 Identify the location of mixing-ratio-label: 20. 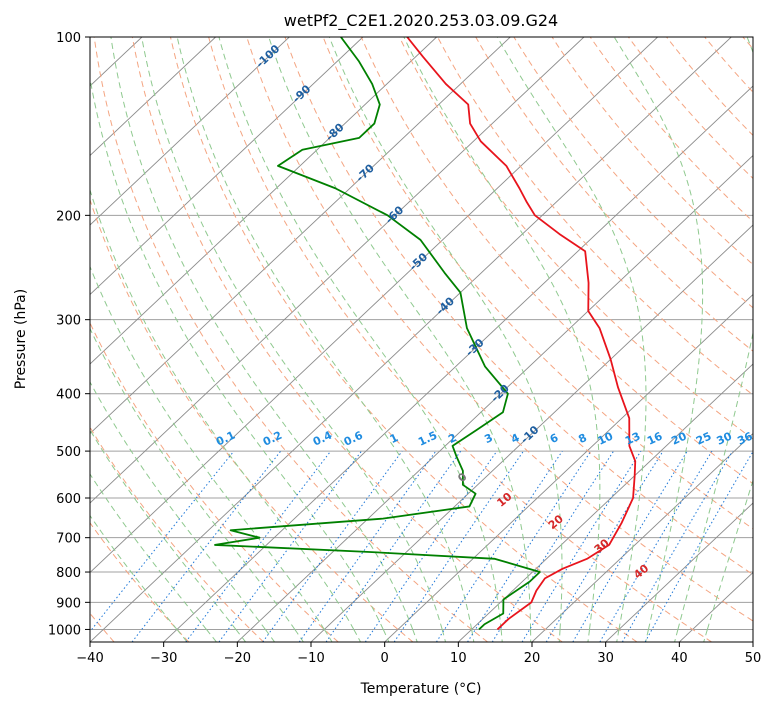
(679, 438).